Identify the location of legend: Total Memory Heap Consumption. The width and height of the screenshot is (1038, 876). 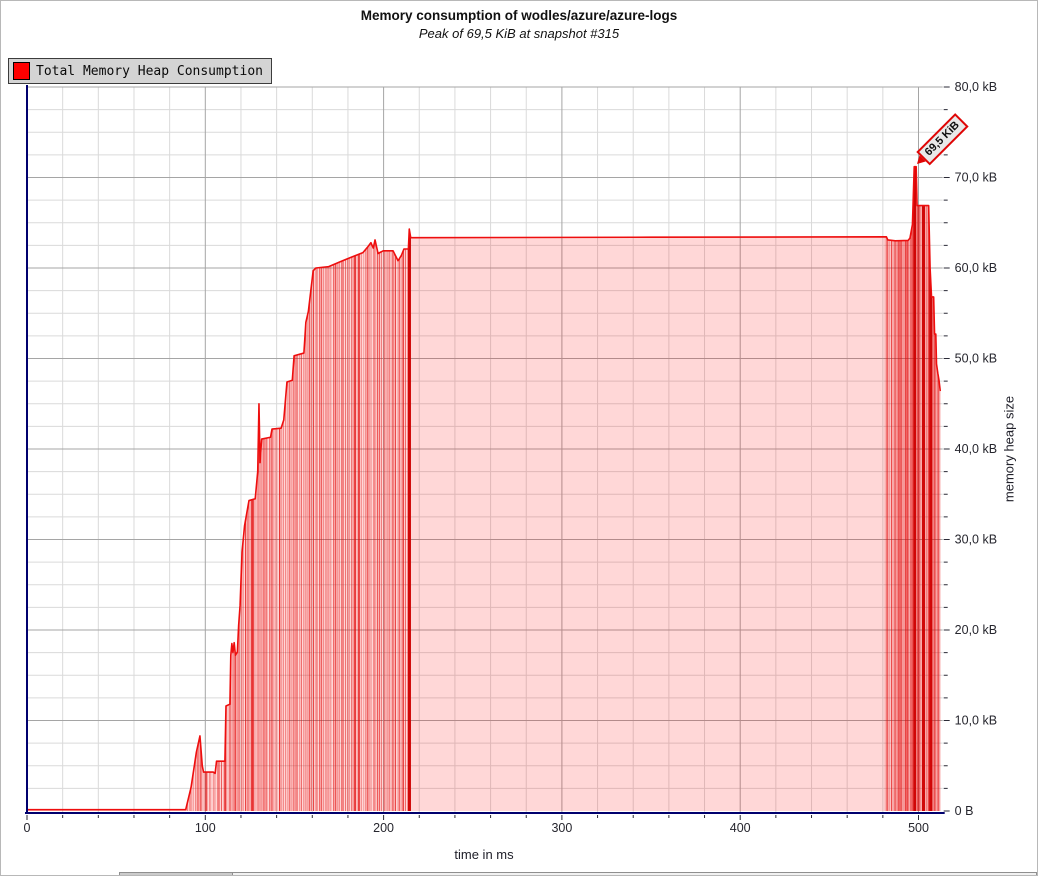
(140, 71).